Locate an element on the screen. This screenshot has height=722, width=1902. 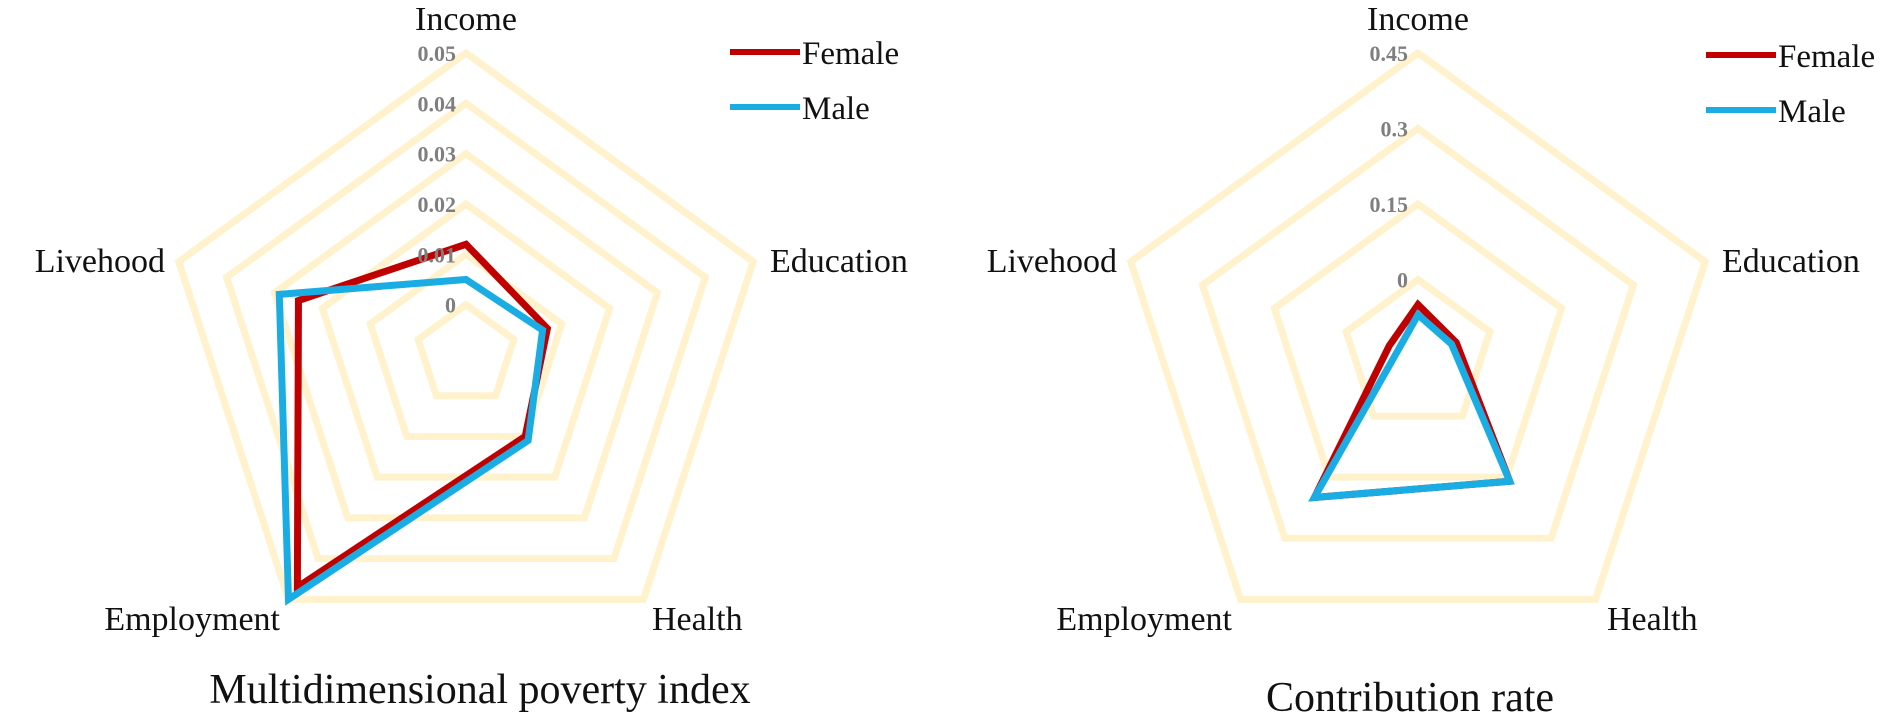
tick-label: 0.02 is located at coordinates (437, 204).